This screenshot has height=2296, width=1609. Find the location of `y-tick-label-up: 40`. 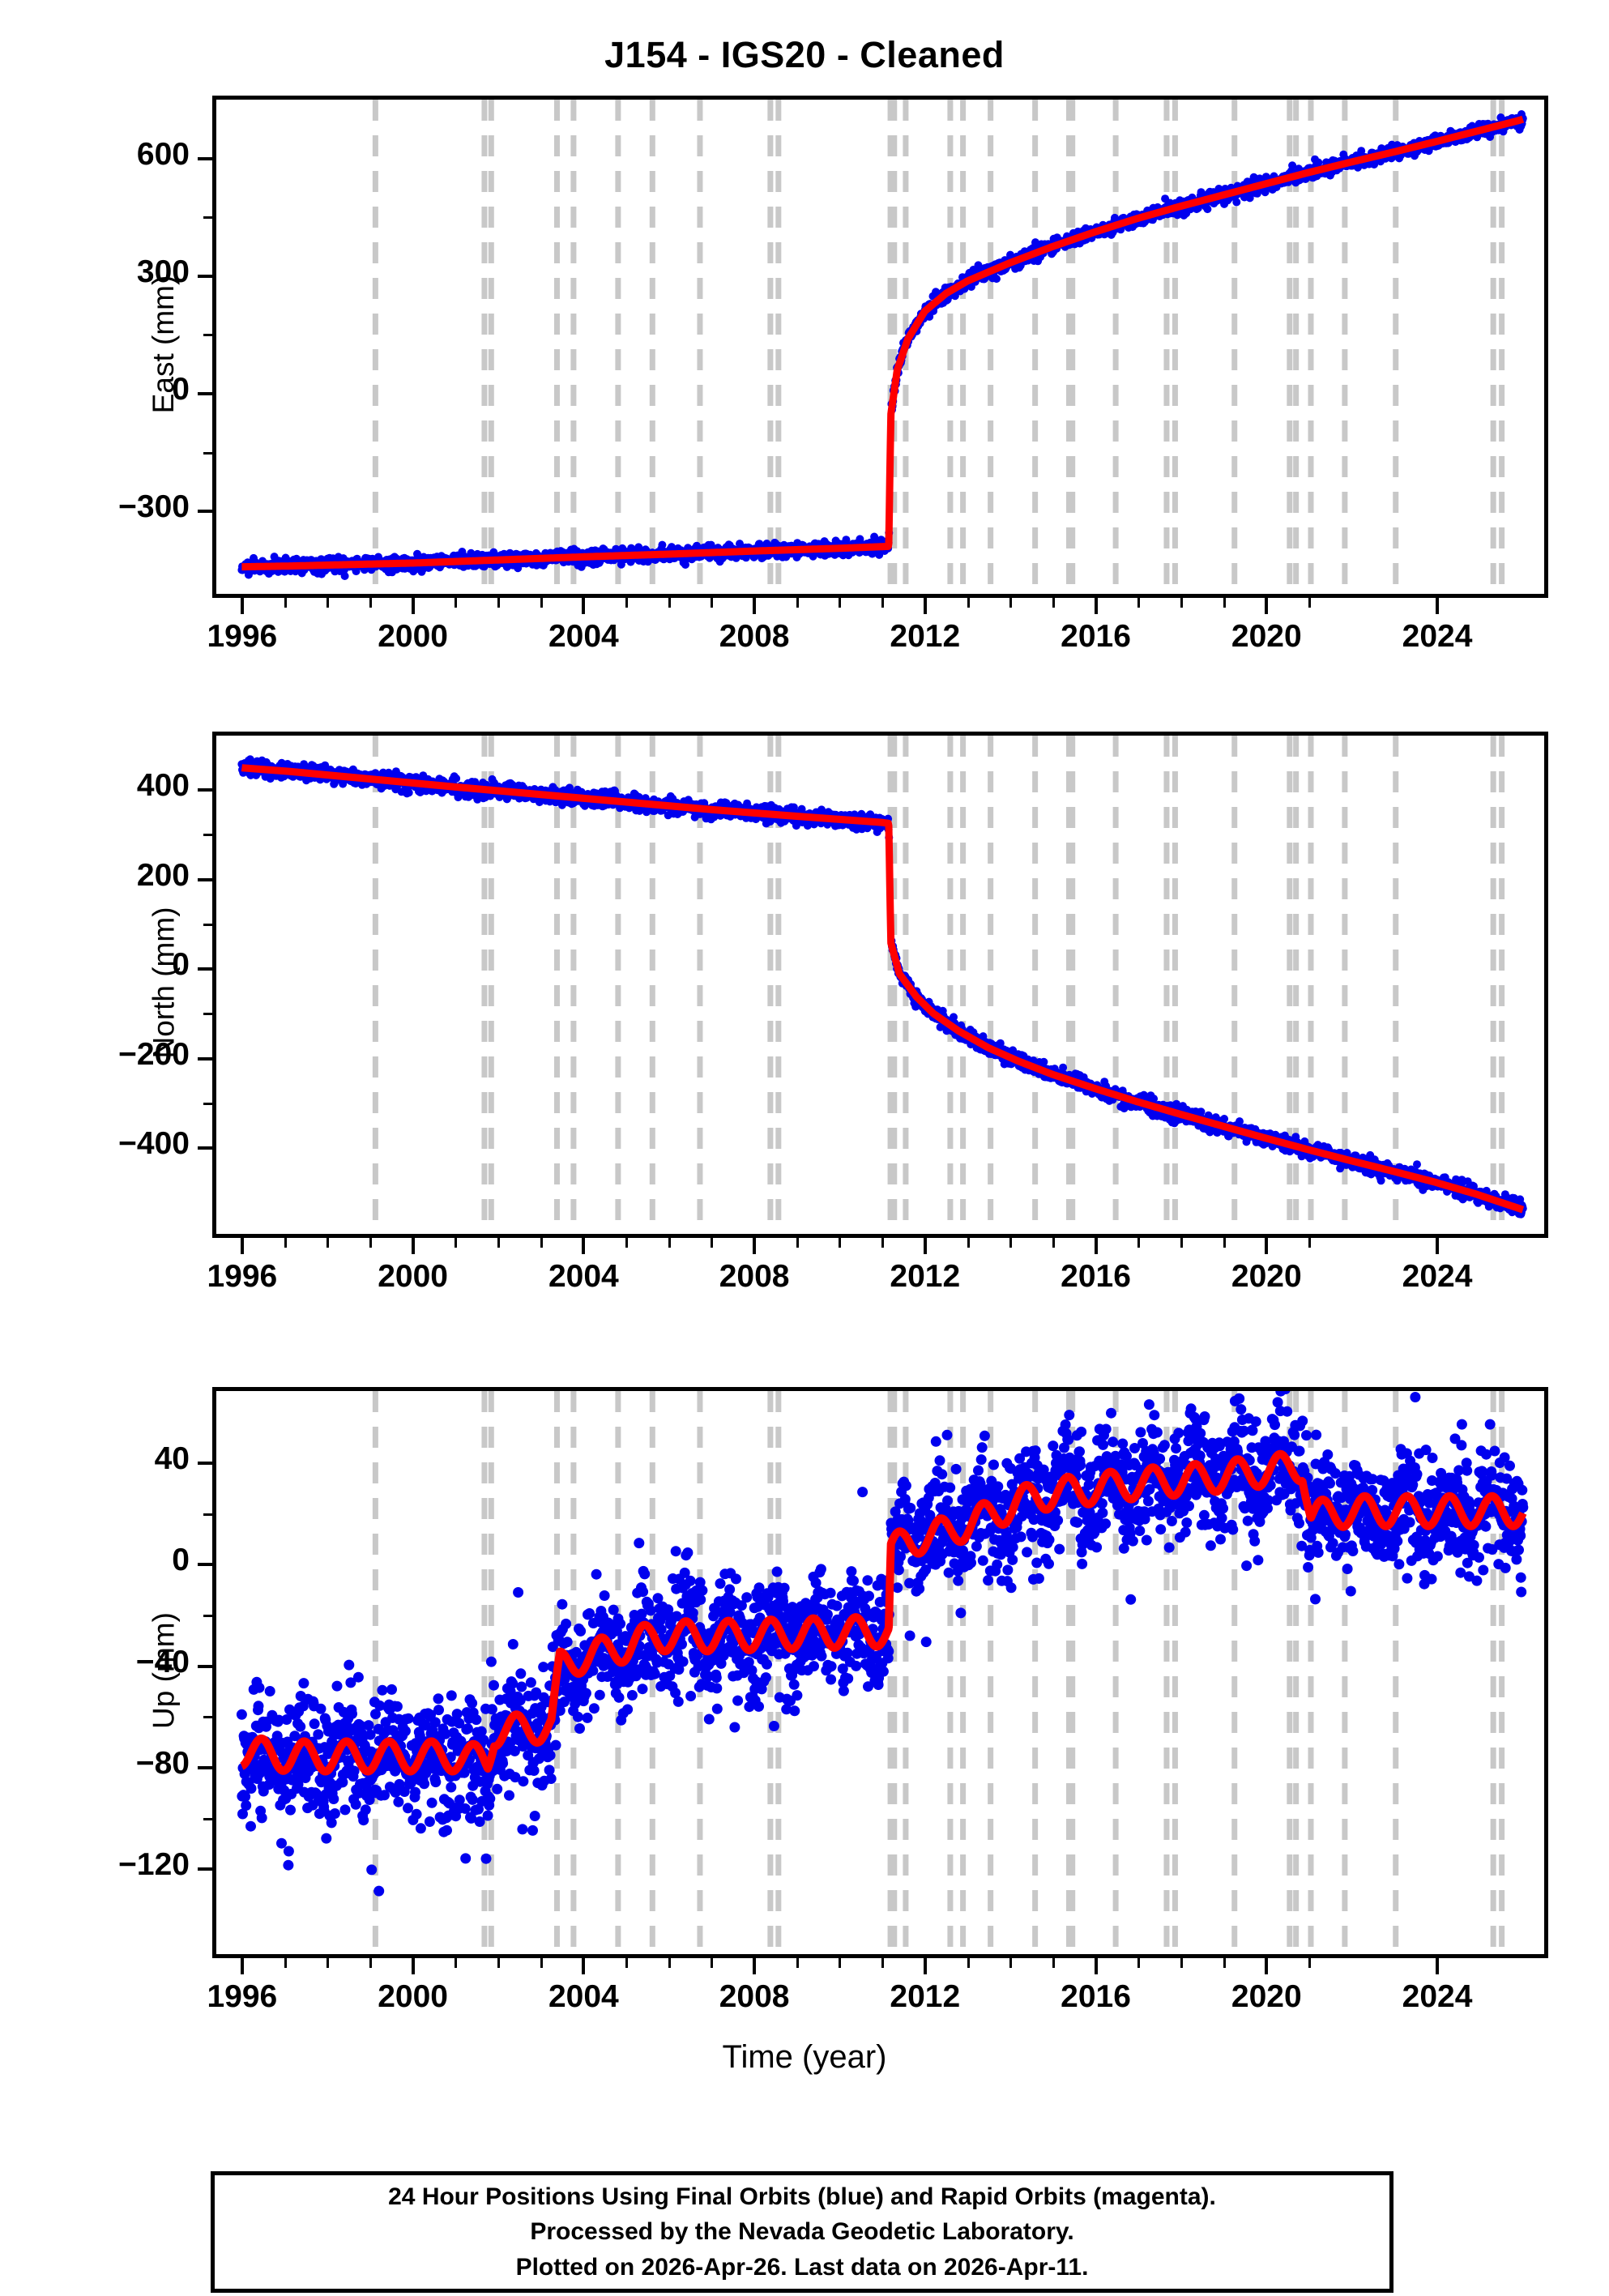

y-tick-label-up: 40 is located at coordinates (172, 1458).